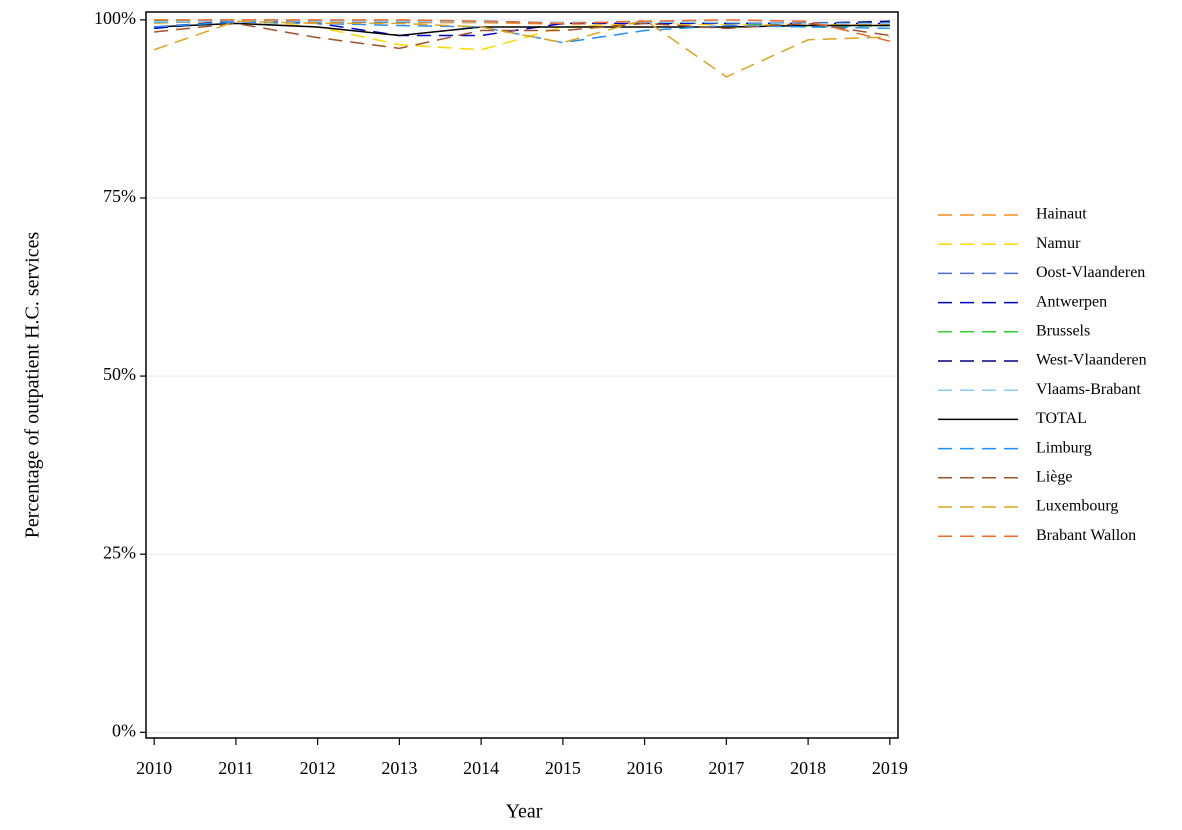  What do you see at coordinates (808, 768) in the screenshot?
I see `x-tick-label: 2018` at bounding box center [808, 768].